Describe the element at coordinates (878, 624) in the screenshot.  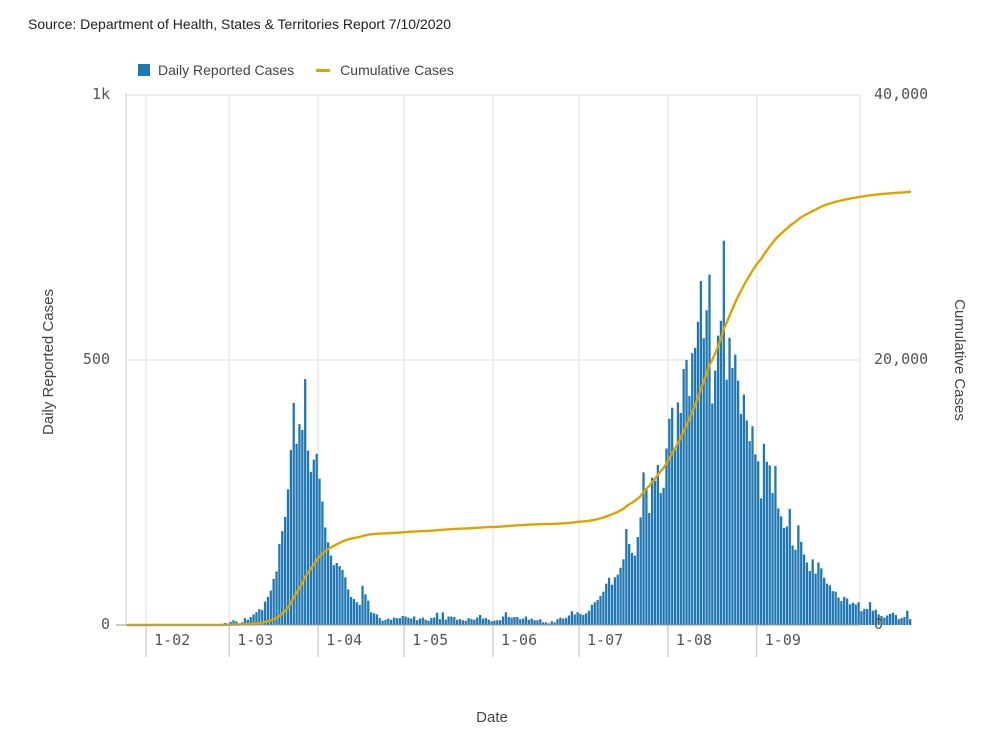
I see `y-right-tick-label: 0` at that location.